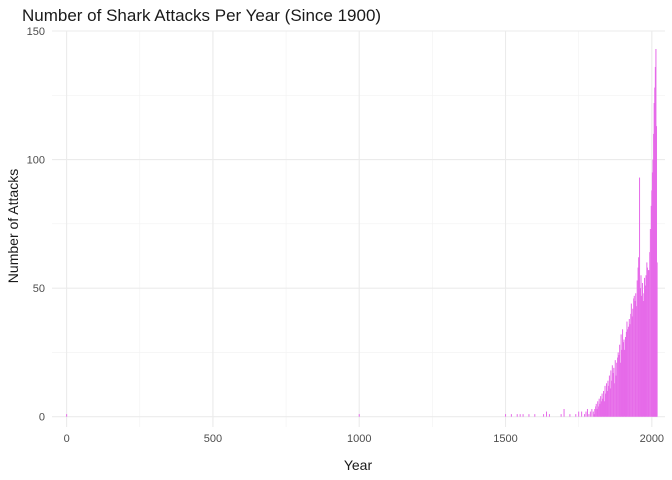 Image resolution: width=672 pixels, height=480 pixels. What do you see at coordinates (67, 439) in the screenshot?
I see `x-tick-label: 0` at bounding box center [67, 439].